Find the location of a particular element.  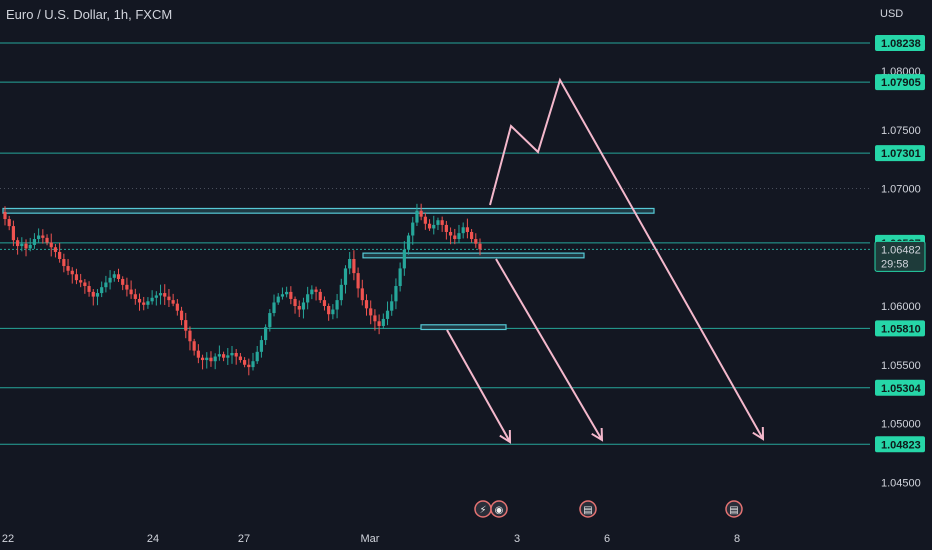

globe-event-icon-glyph: ◉ is located at coordinates (499, 510).